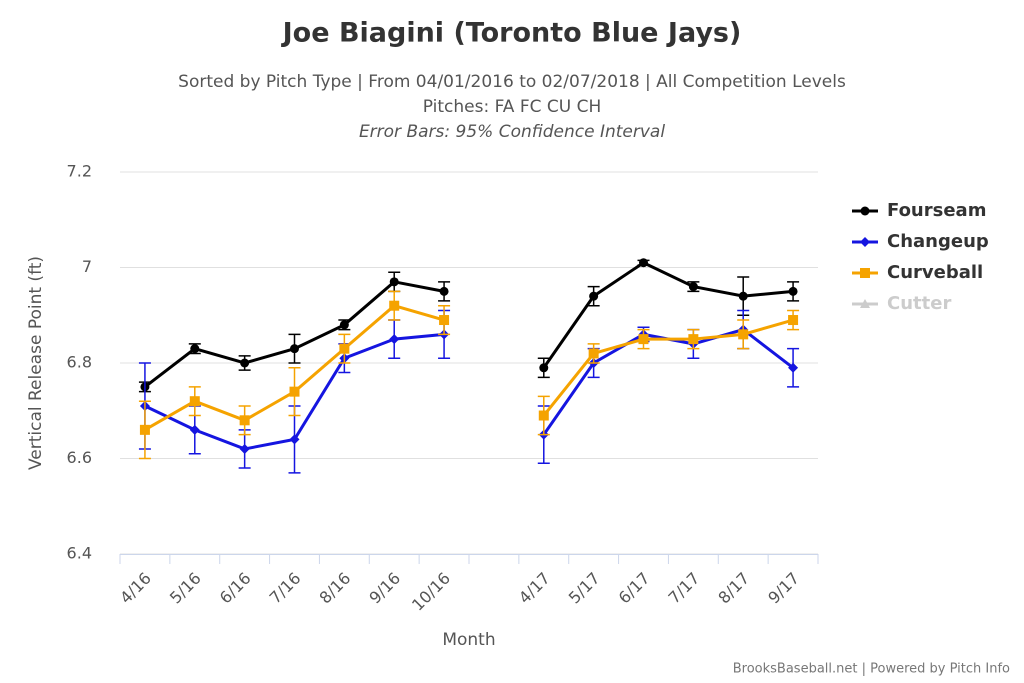 The image size is (1024, 683). Describe the element at coordinates (79, 457) in the screenshot. I see `y-tick-label: 6.6` at that location.